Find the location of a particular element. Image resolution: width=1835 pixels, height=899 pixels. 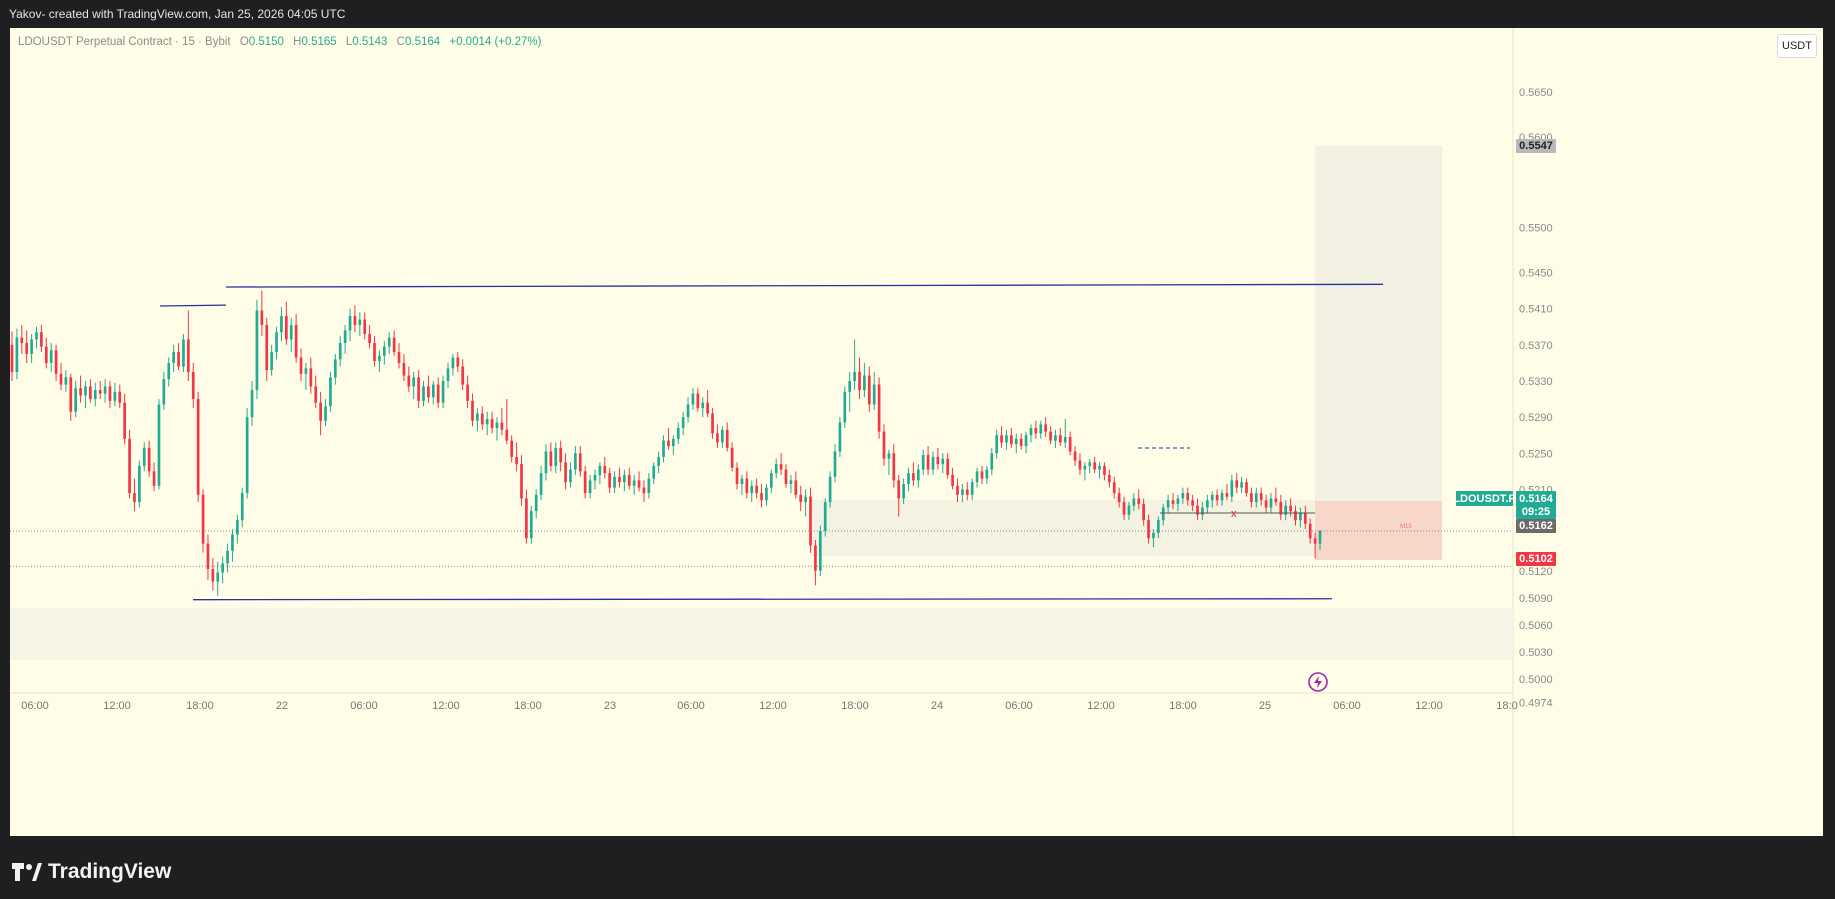

x-tick-label: 18:00 is located at coordinates (855, 706).